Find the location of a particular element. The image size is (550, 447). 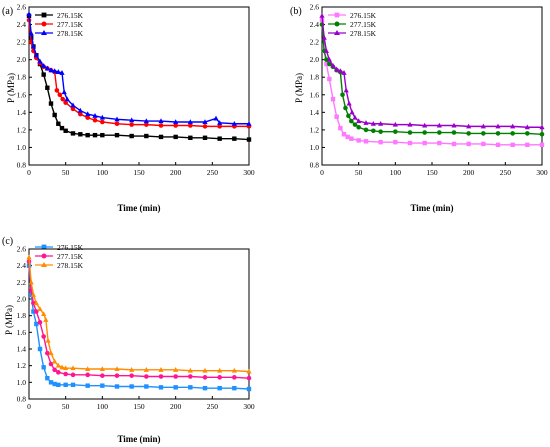

panel-label: (c) is located at coordinates (7, 241).